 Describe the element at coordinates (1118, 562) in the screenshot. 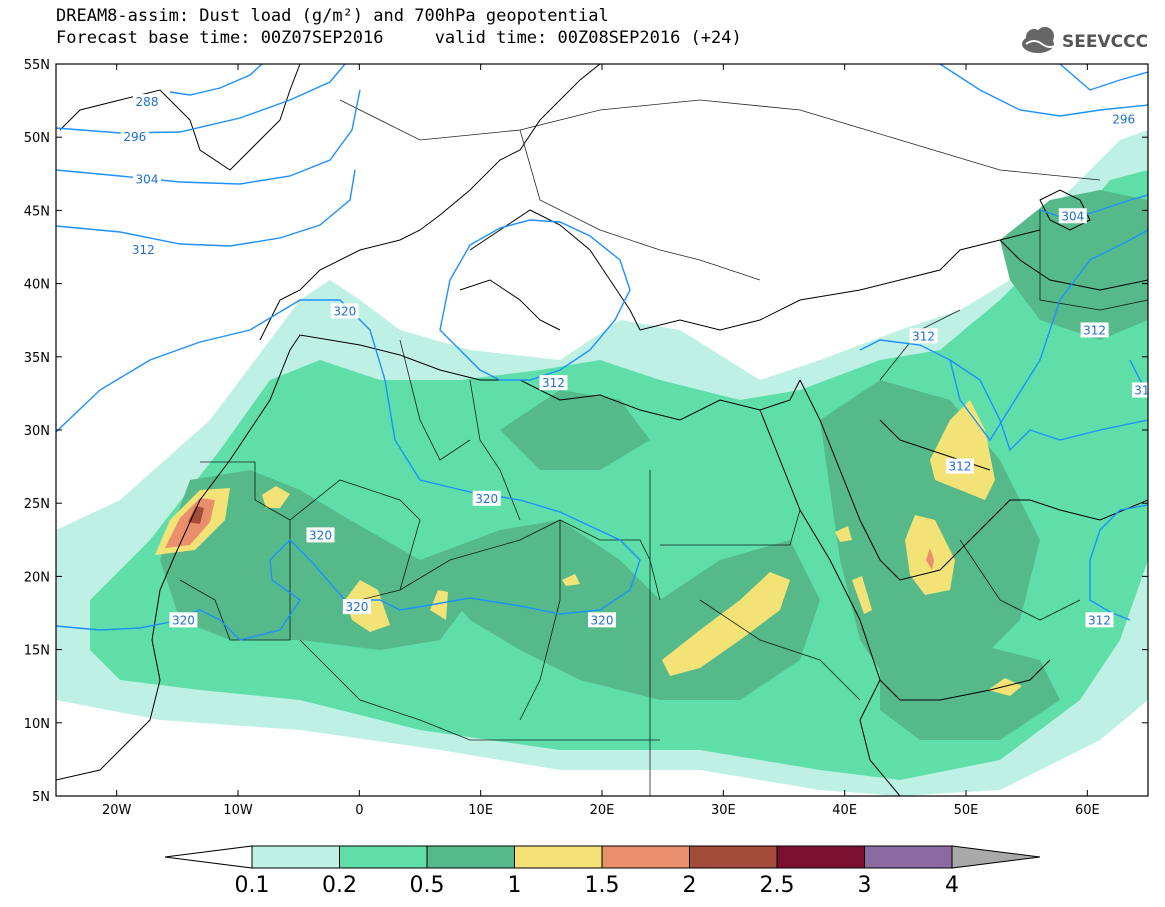

I see `contour-312-se` at that location.